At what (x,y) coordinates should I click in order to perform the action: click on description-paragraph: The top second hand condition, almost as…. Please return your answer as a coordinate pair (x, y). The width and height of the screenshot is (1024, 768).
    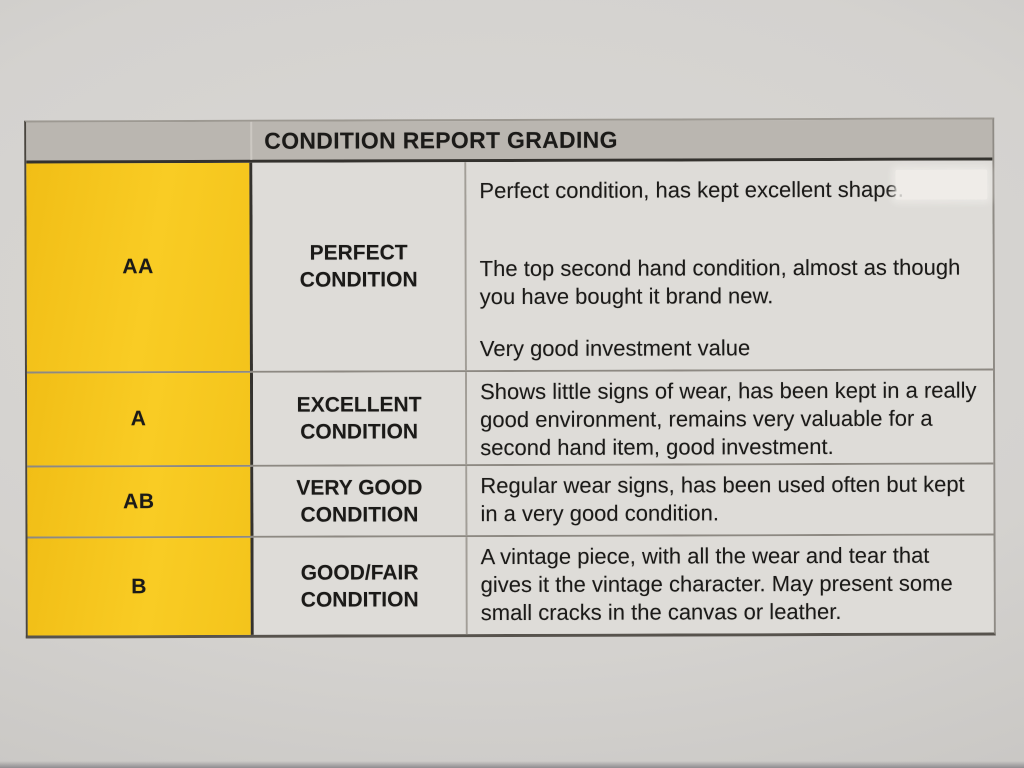
    Looking at the image, I should click on (732, 283).